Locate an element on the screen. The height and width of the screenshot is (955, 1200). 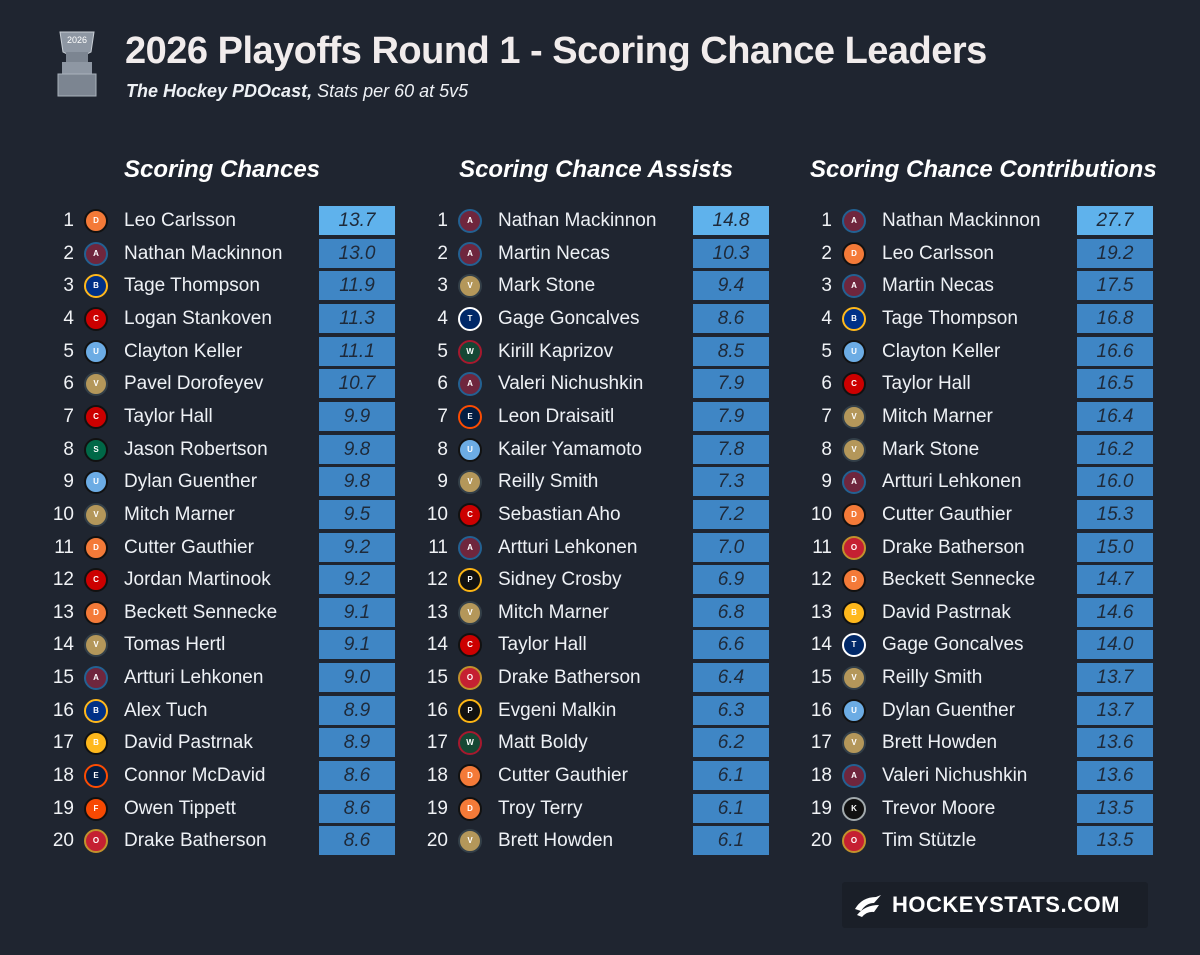
rank-number: 19 is located at coordinates (437, 808).